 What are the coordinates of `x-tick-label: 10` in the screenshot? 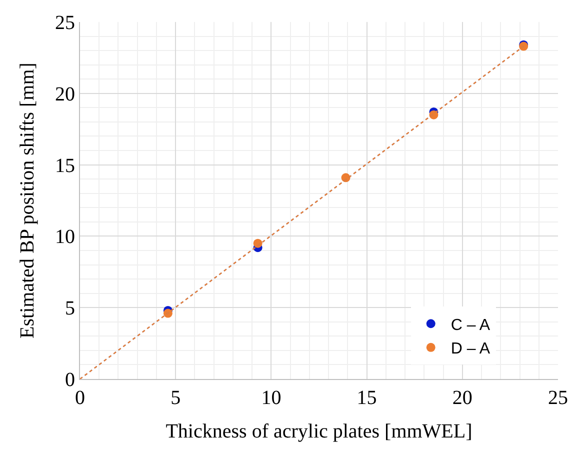 It's located at (271, 398).